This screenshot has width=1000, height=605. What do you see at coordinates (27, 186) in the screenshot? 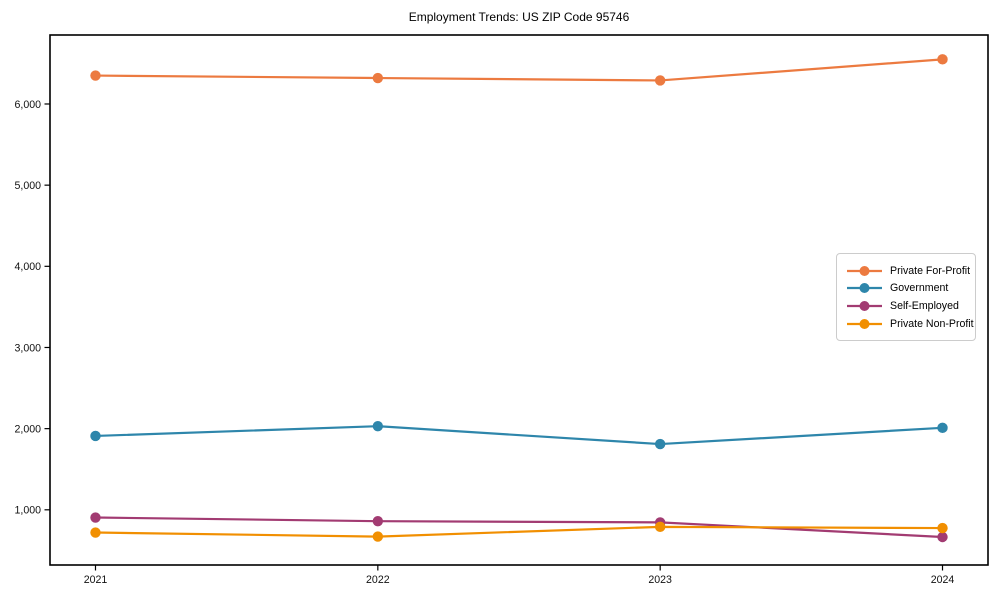
I see `y-axis-tick-label: 5,000` at bounding box center [27, 186].